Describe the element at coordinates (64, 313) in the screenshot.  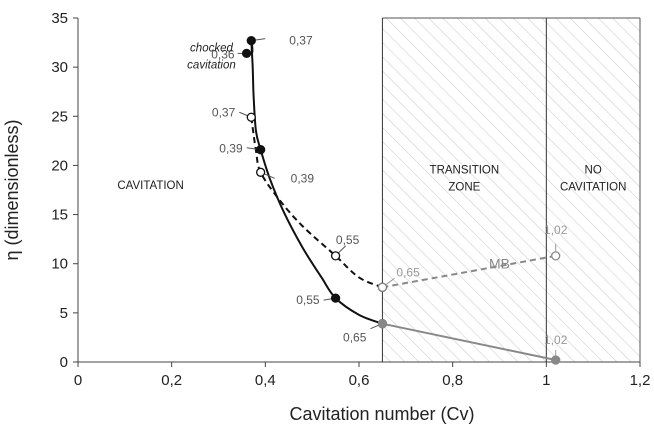
I see `y-tick-label: 5` at that location.